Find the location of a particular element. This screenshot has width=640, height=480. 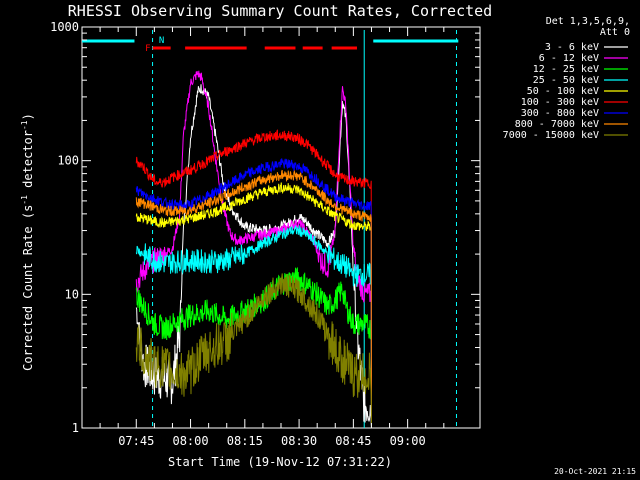

legend-entry-6: 300 - 800 keV is located at coordinates (560, 113).